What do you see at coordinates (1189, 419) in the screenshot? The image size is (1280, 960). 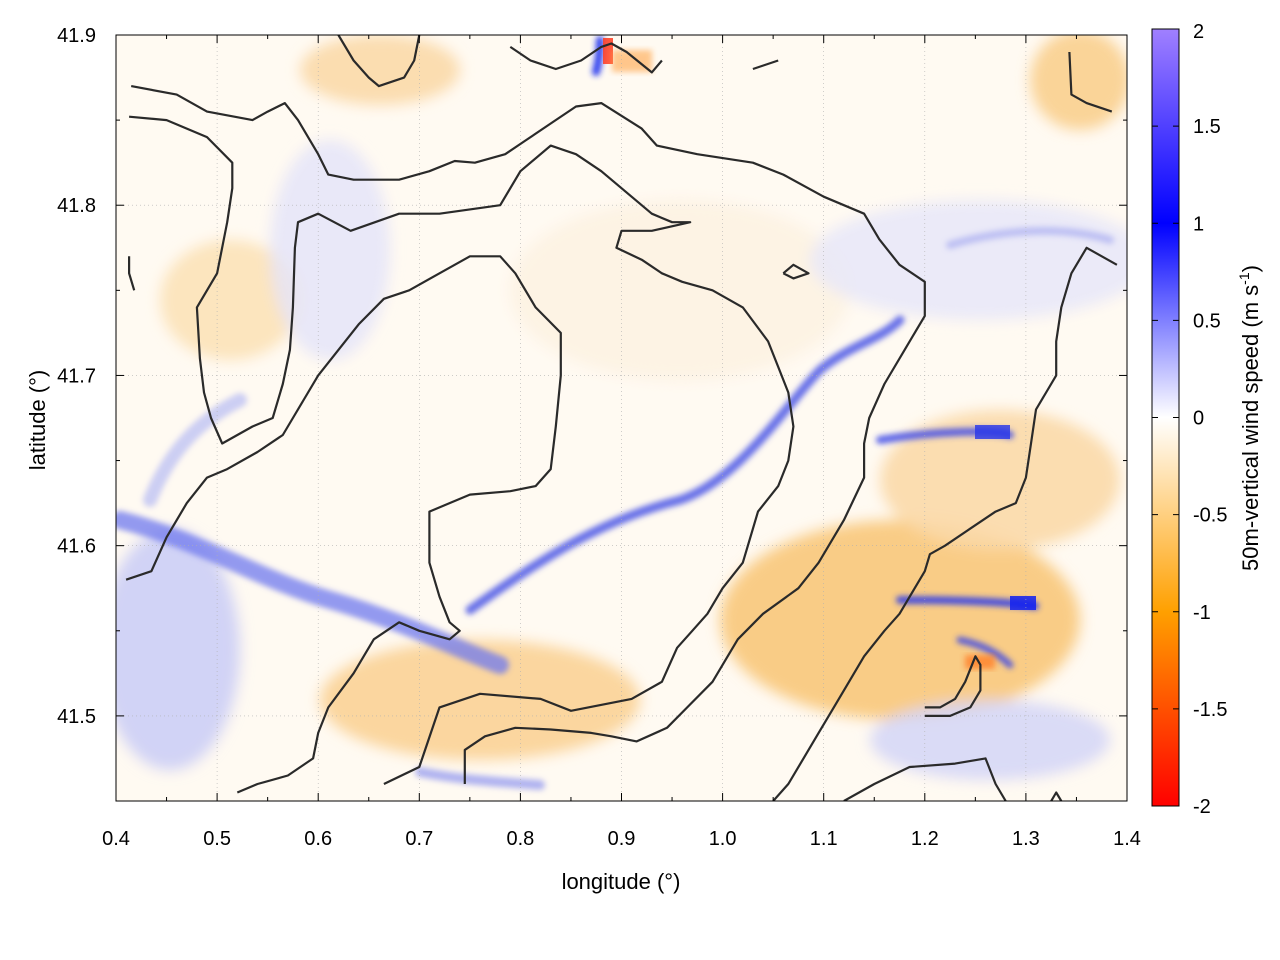 I see `colorbar-ticks: -2 -1.5 -1 -0.5 0 0.5 1 1.5 2` at bounding box center [1189, 419].